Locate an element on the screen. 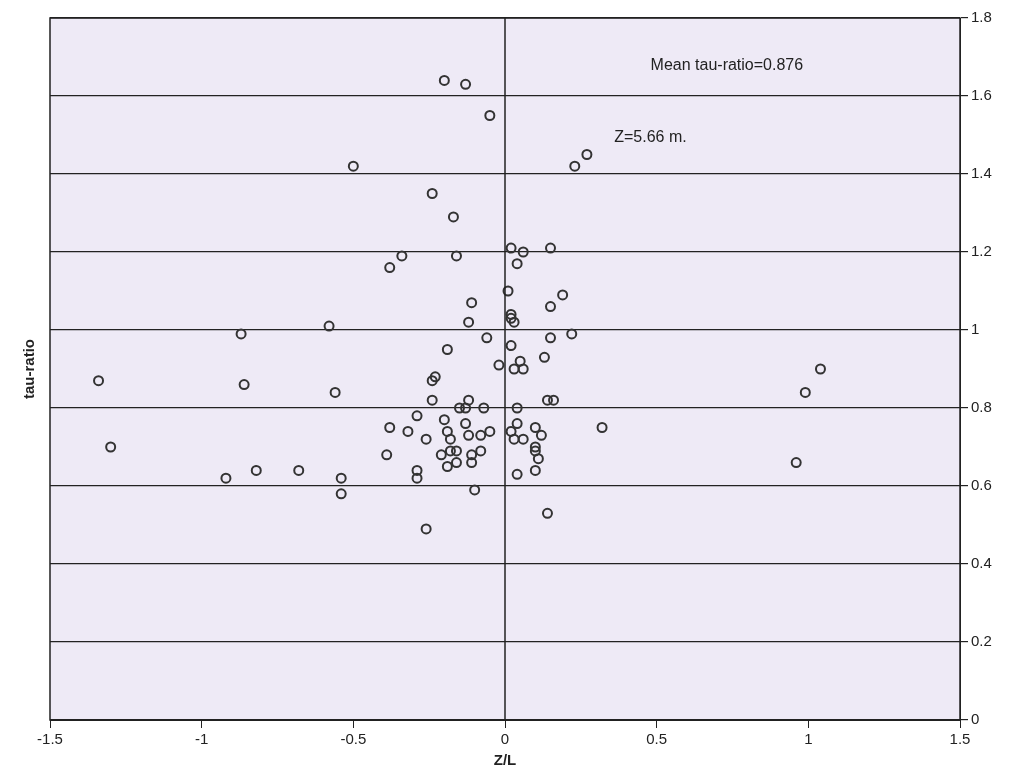 The height and width of the screenshot is (770, 1019). y-tick-label: 0.8 is located at coordinates (981, 407).